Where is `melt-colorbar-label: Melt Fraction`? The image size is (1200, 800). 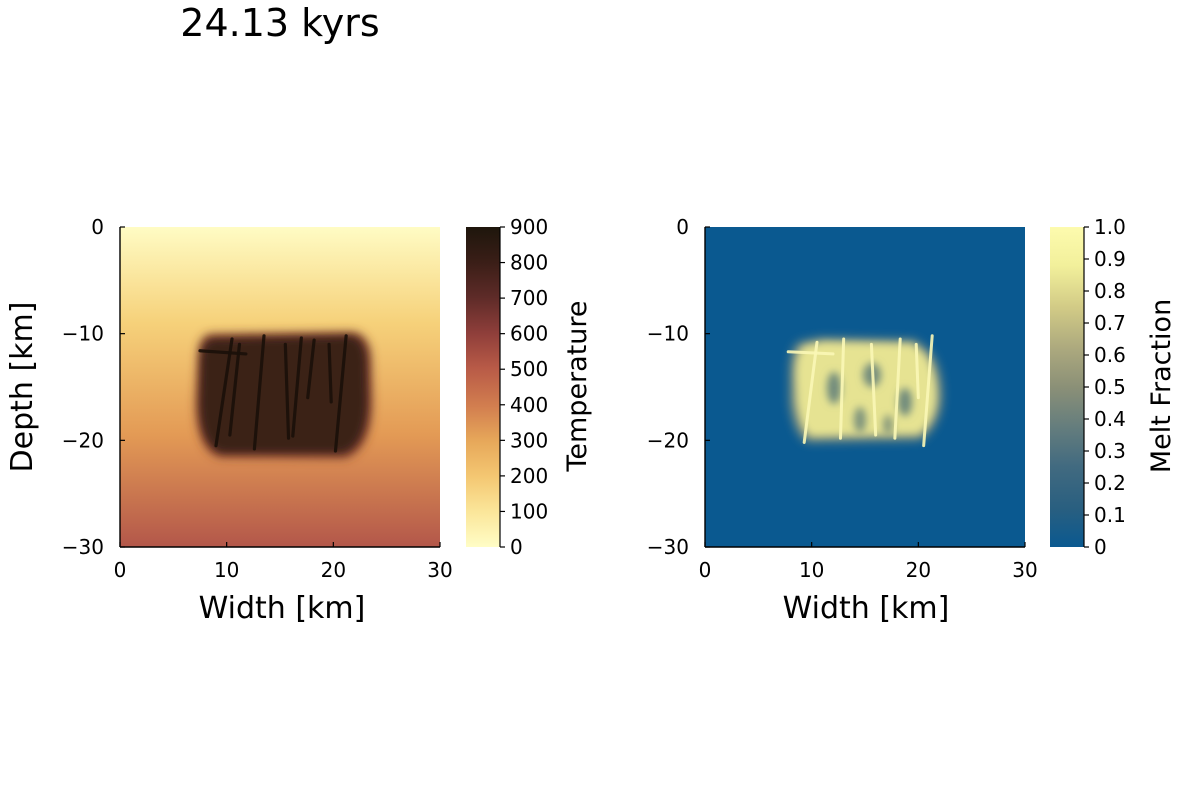 melt-colorbar-label: Melt Fraction is located at coordinates (1161, 386).